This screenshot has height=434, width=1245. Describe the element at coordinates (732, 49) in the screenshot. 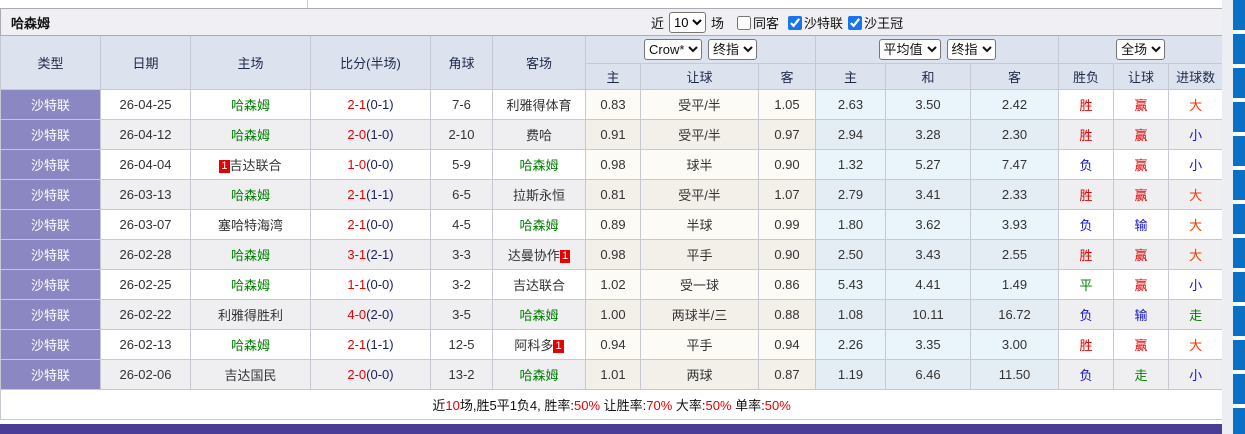

I see `odds-stage-select: 终指` at that location.